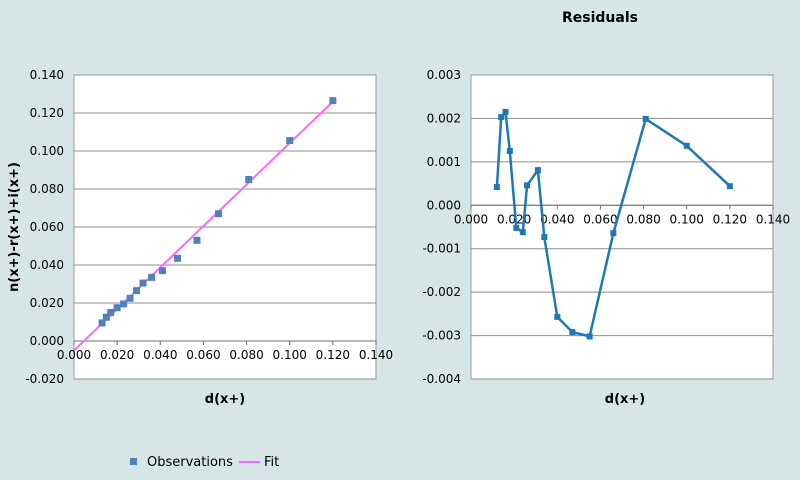 This screenshot has width=800, height=480. I want to click on residual-x-axis-label: d(x+), so click(625, 399).